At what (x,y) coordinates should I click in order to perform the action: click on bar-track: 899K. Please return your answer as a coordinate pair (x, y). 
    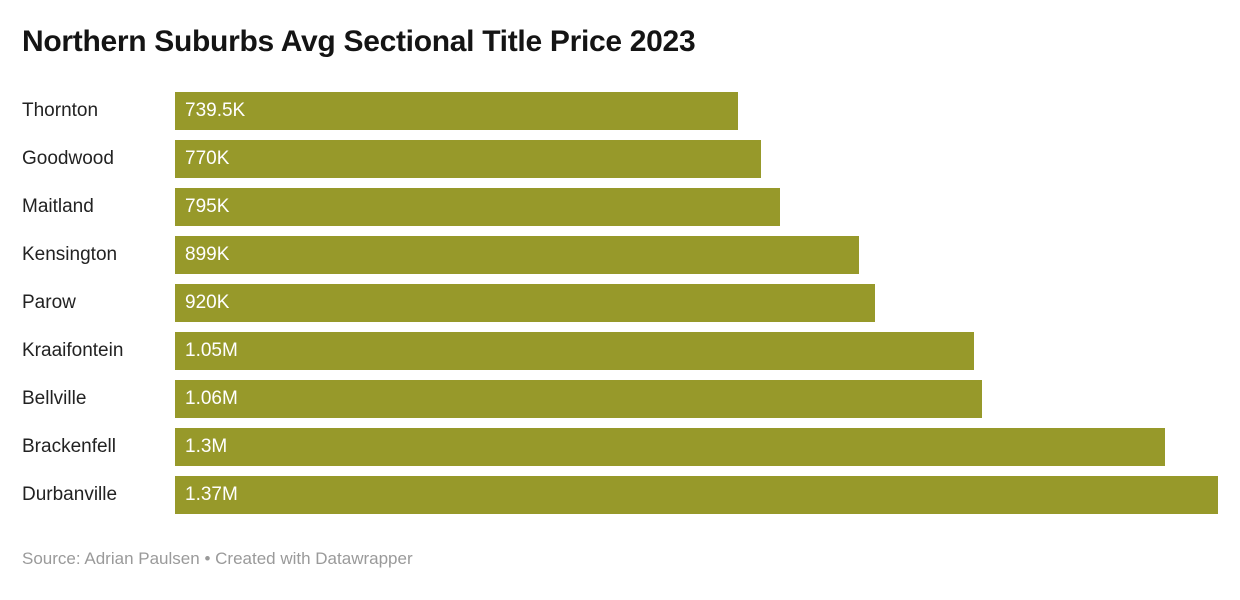
    Looking at the image, I should click on (696, 255).